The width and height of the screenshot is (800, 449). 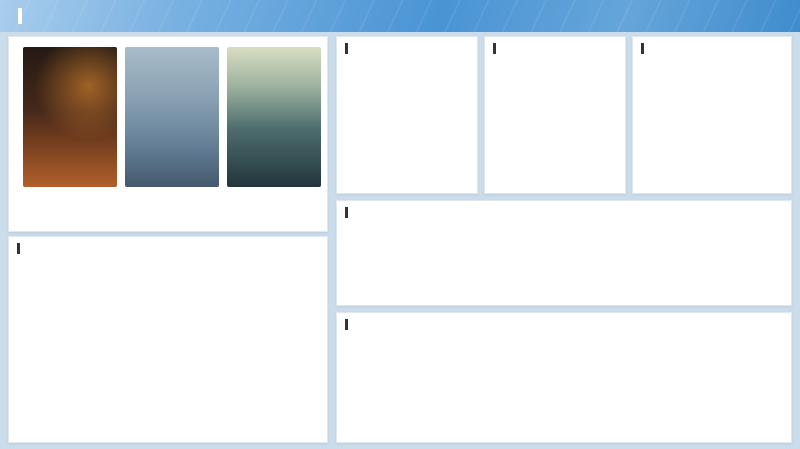 I want to click on comments-over-time-panel, so click(x=564, y=253).